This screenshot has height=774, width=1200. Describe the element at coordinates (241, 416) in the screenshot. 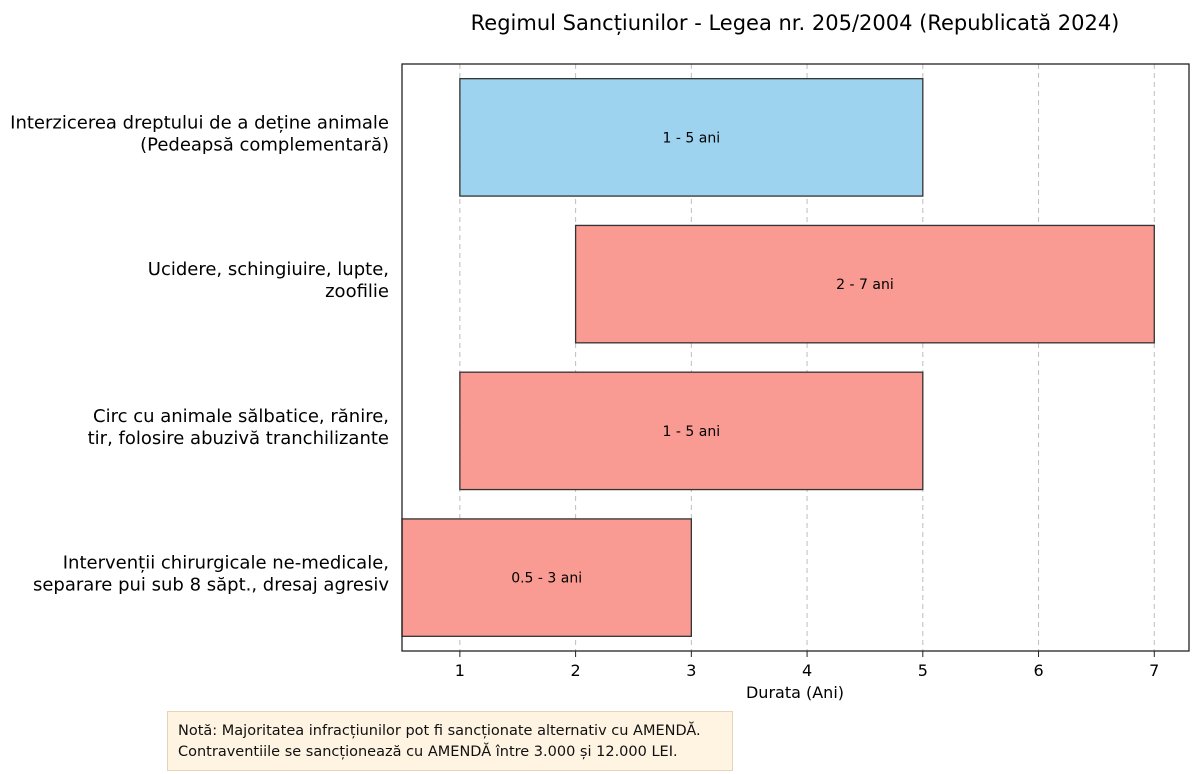

I see `y-tick-label: Circ cu animale sălbatice, rănire,` at that location.